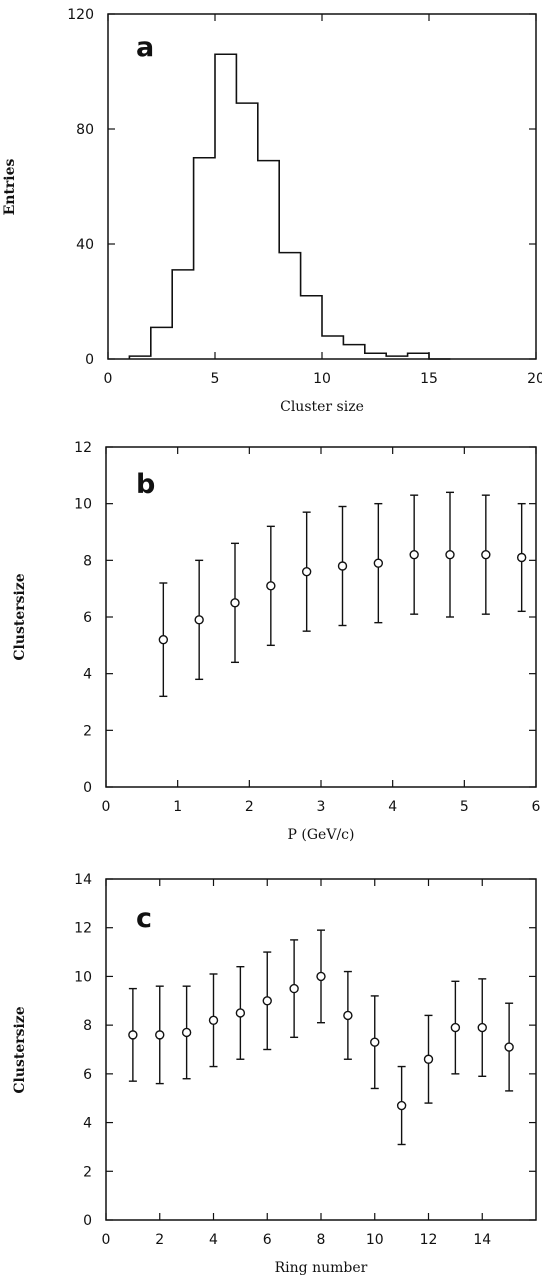 The width and height of the screenshot is (542, 1287). I want to click on x-axis-label: P (GeV/c), so click(321, 835).